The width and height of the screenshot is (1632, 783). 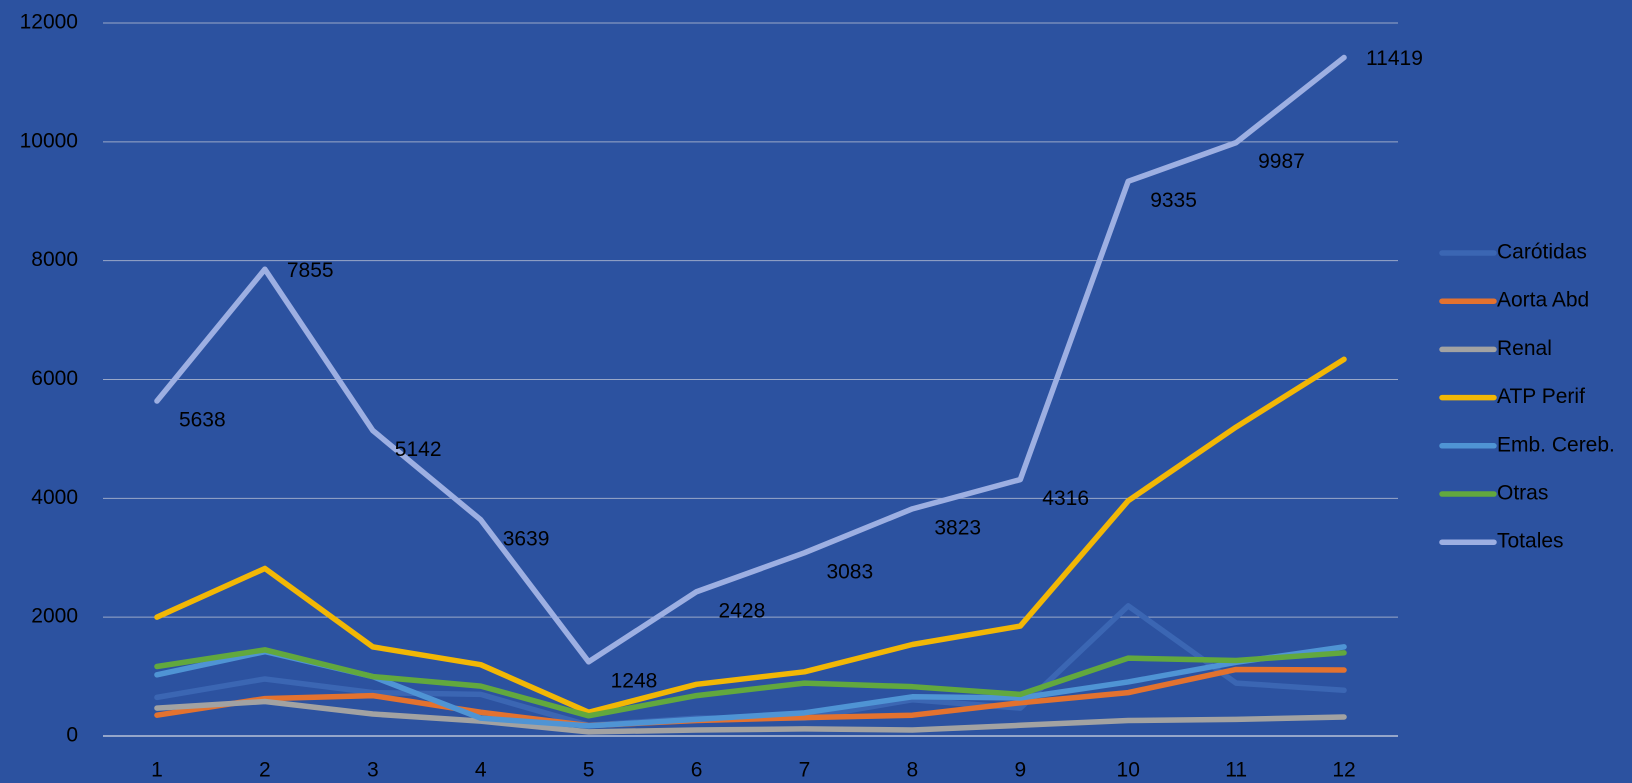 I want to click on x-tick-label: 6, so click(x=697, y=770).